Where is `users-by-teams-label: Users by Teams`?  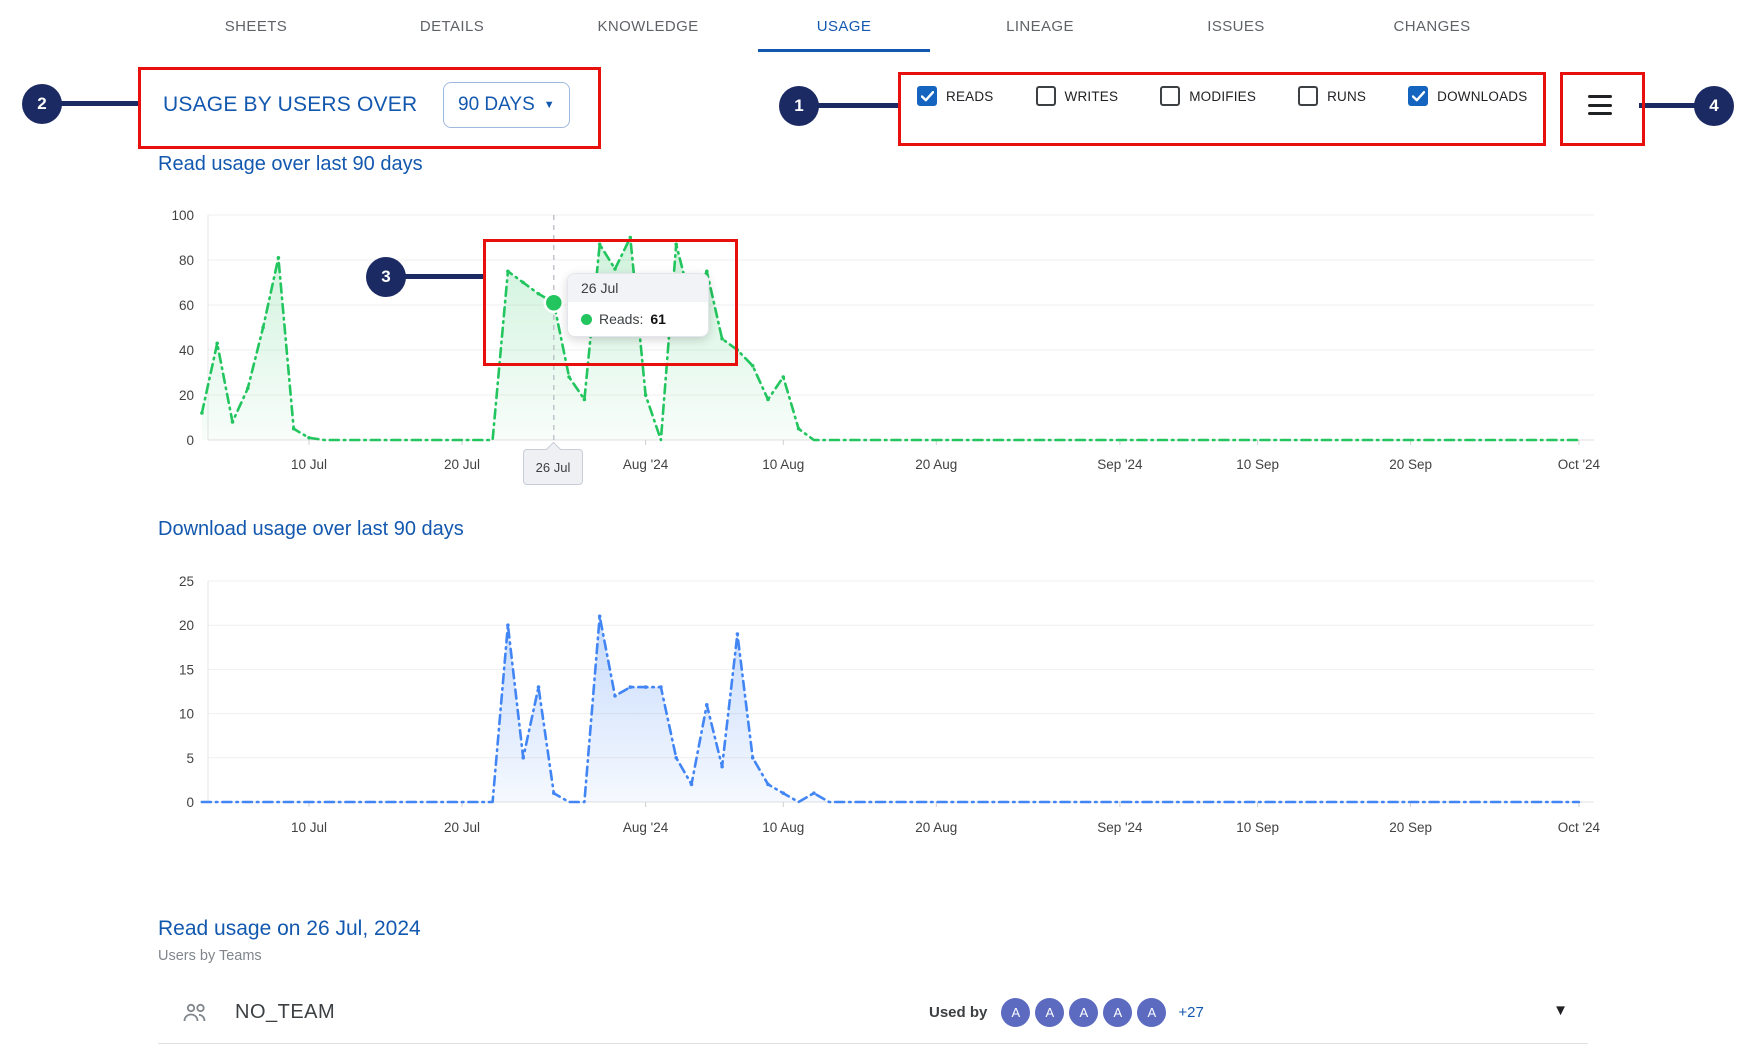
users-by-teams-label: Users by Teams is located at coordinates (210, 956).